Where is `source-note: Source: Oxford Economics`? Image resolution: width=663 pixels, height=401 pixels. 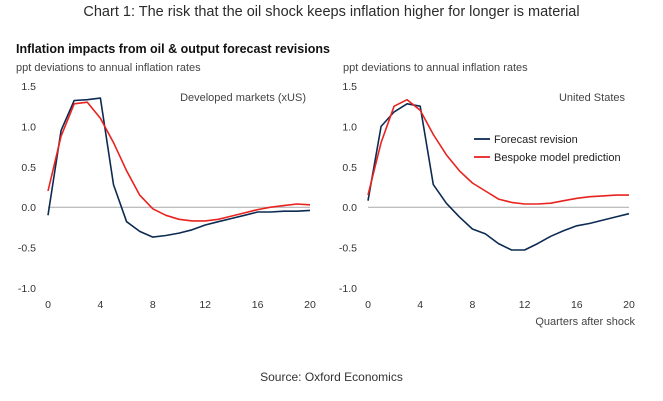
source-note: Source: Oxford Economics is located at coordinates (331, 377).